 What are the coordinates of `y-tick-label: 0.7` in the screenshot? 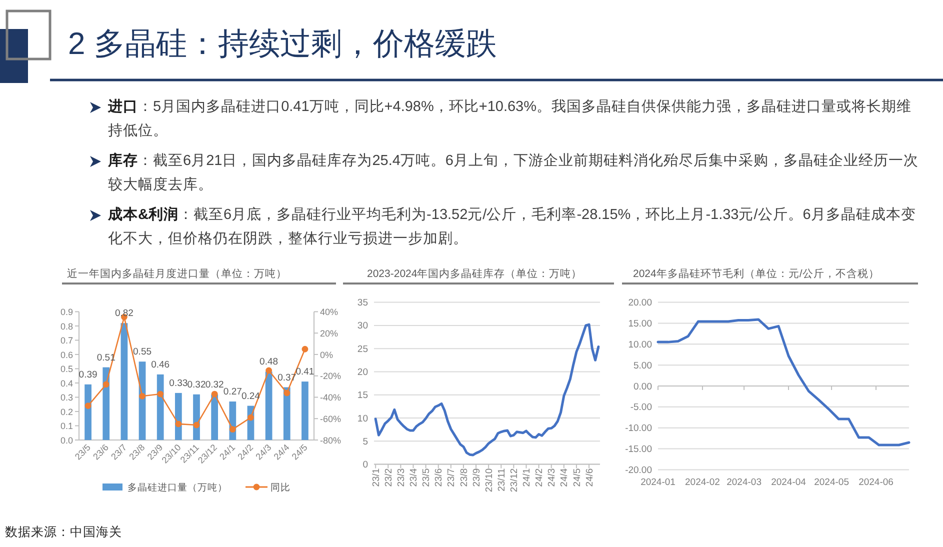 It's located at (66, 341).